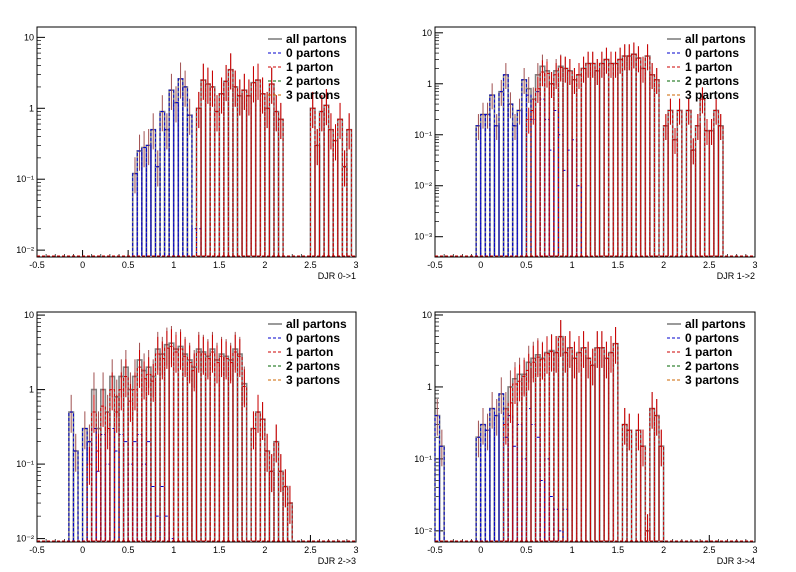  Describe the element at coordinates (25, 179) in the screenshot. I see `y-tick-label: 10⁻¹` at that location.